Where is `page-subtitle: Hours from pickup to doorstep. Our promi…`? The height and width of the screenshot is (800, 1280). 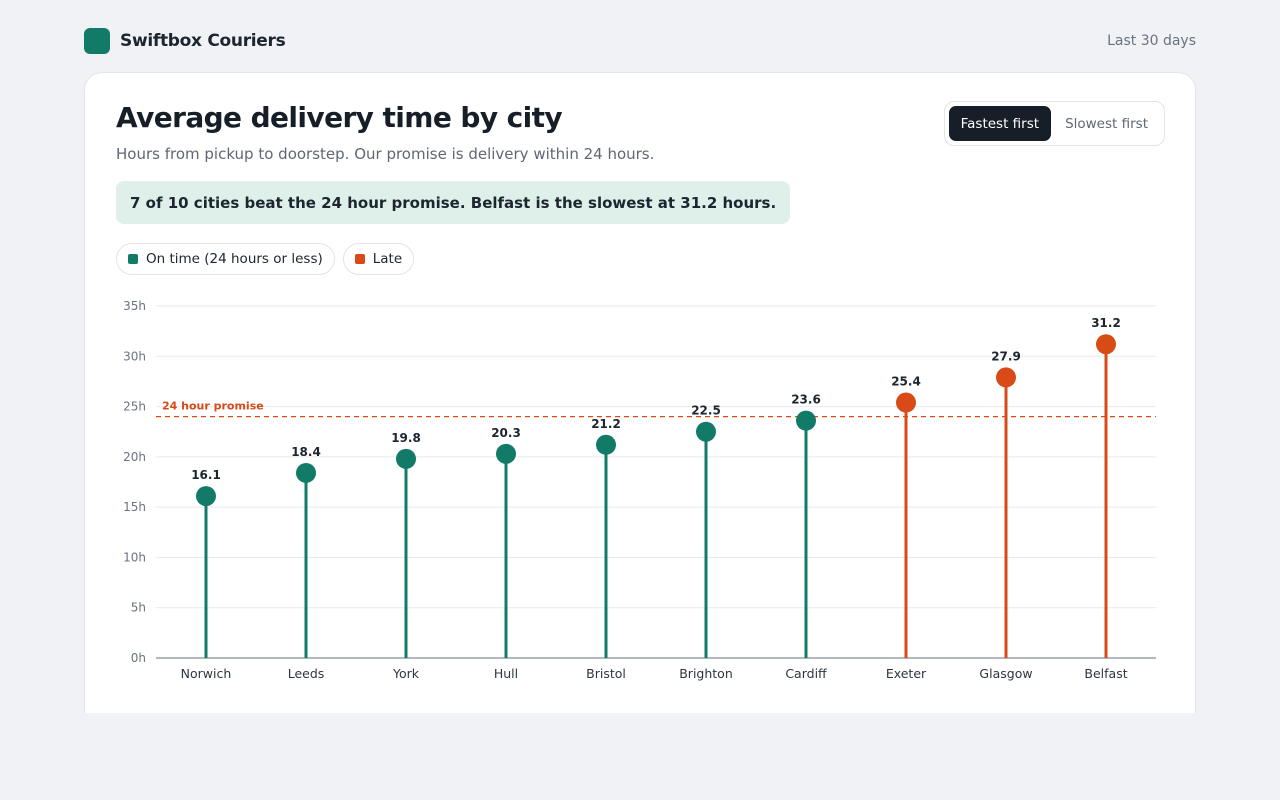
page-subtitle: Hours from pickup to doorstep. Our promi… is located at coordinates (385, 154).